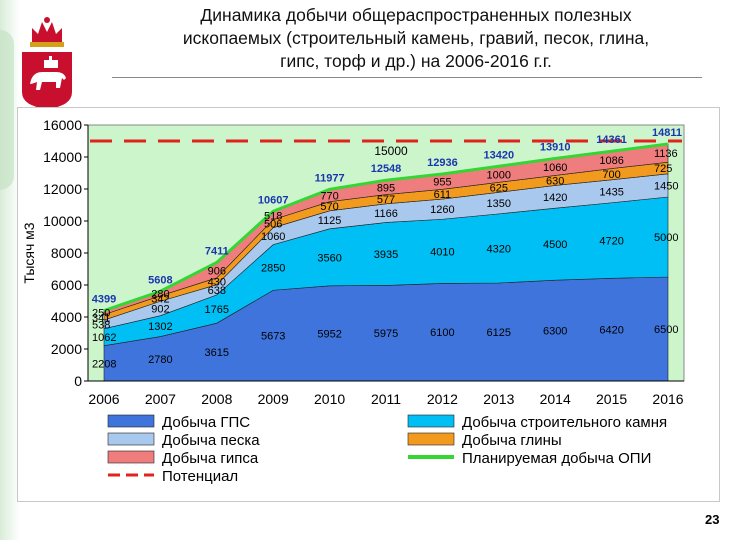  I want to click on legend-label-stone: Добыча строительного камня, so click(564, 422).